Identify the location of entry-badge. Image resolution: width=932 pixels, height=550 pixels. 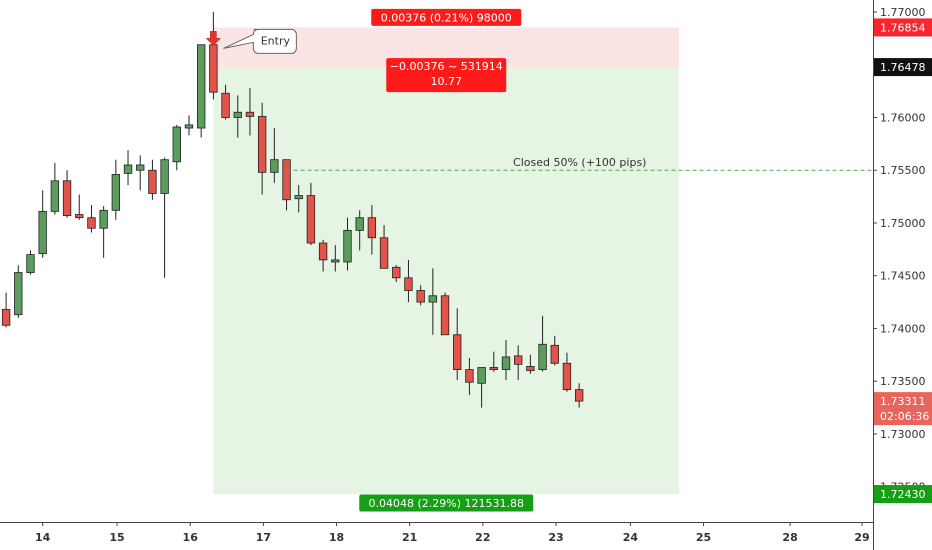
(903, 67).